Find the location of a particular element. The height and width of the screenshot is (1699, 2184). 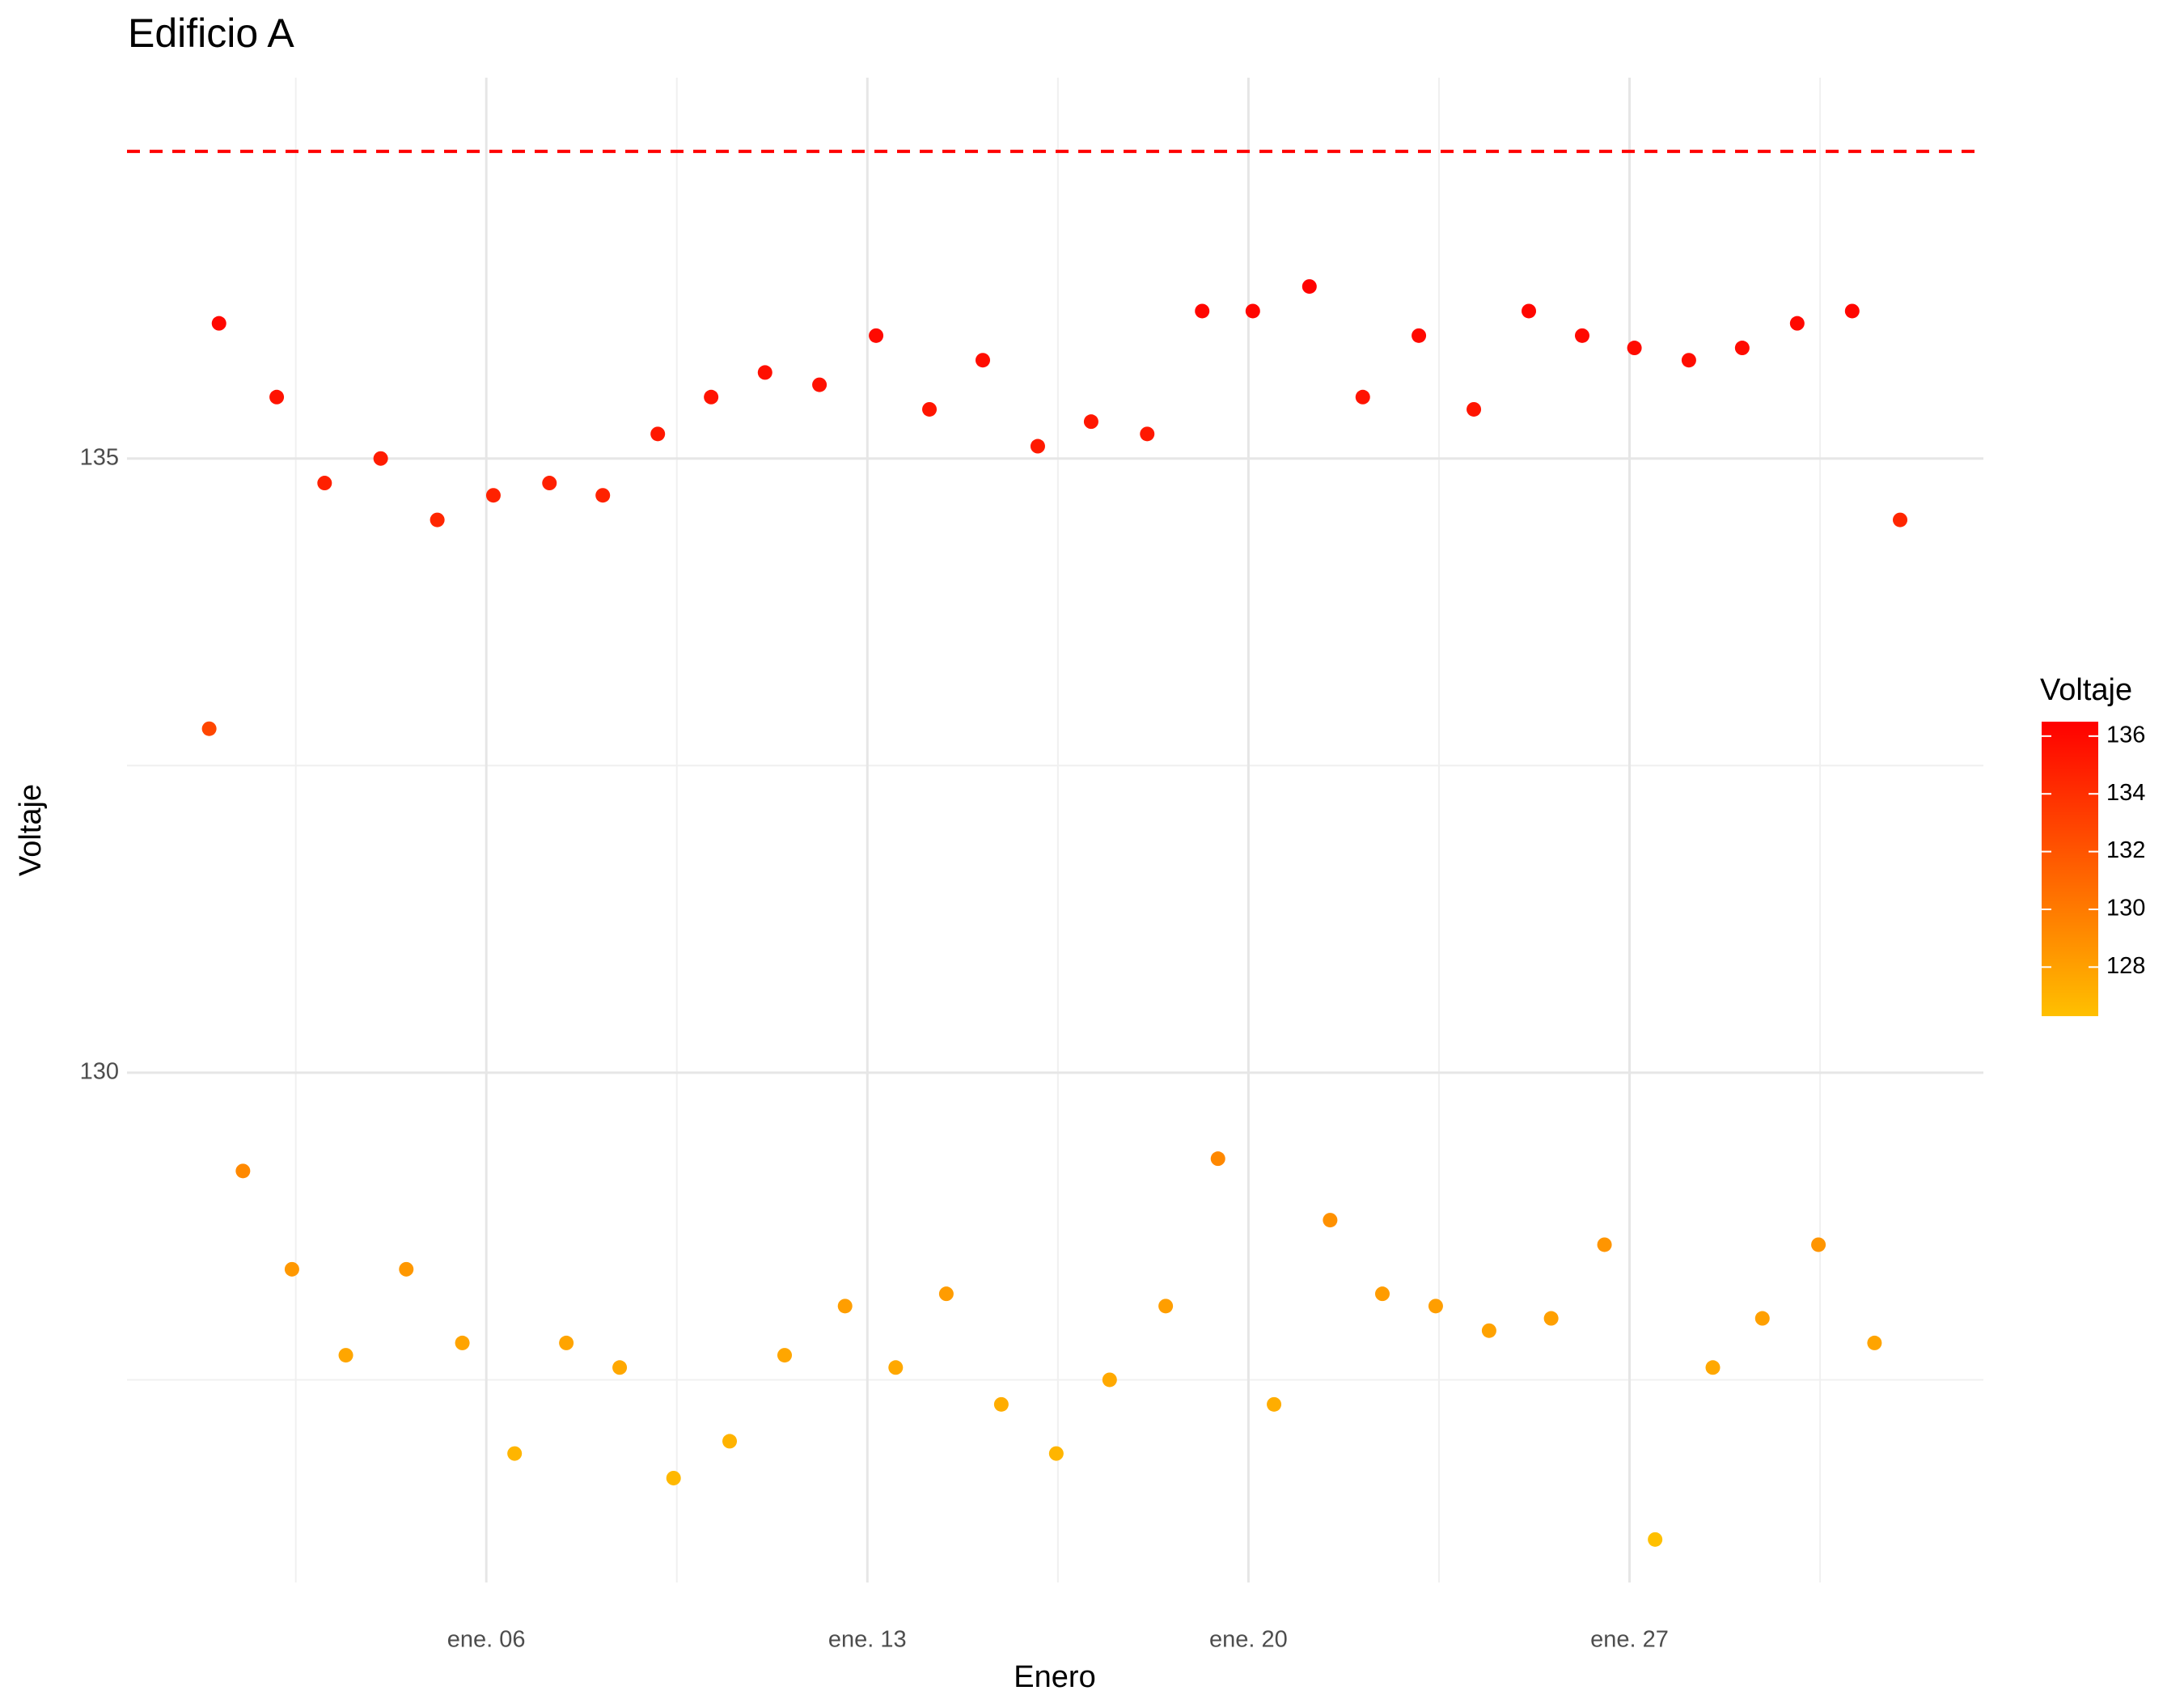

x-tick-label: ene. 13 is located at coordinates (868, 1640).